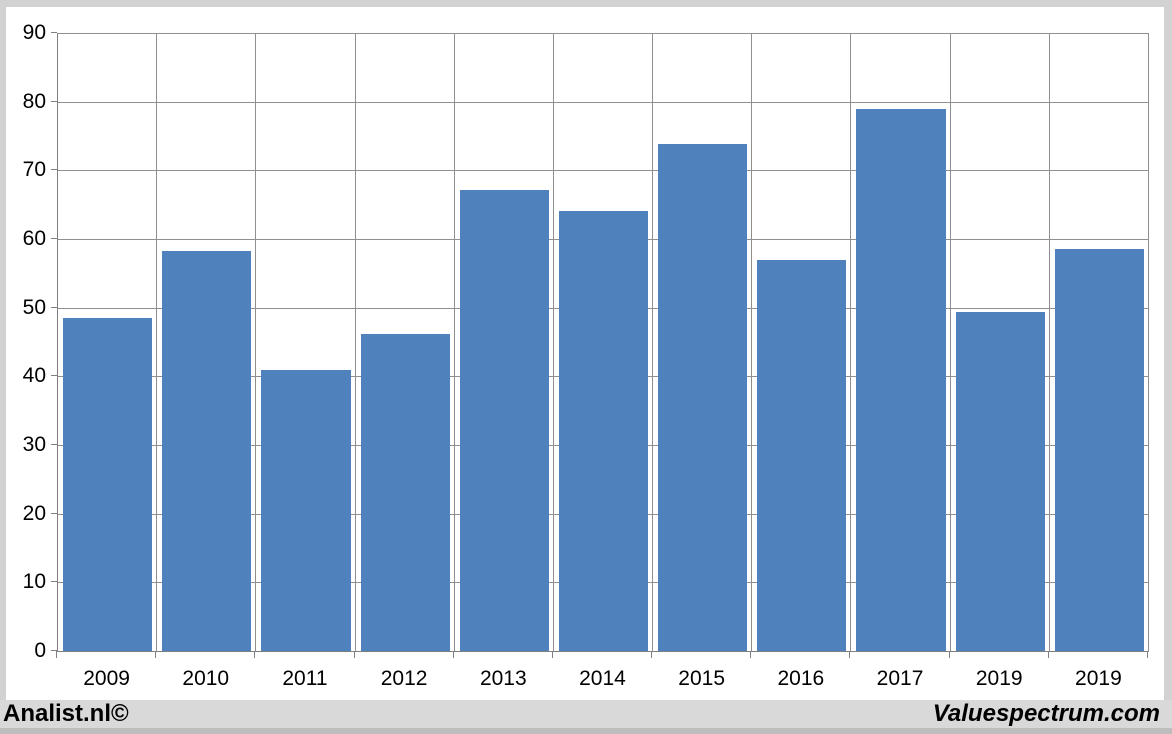  Describe the element at coordinates (106, 678) in the screenshot. I see `x-axis-label: 2009` at that location.